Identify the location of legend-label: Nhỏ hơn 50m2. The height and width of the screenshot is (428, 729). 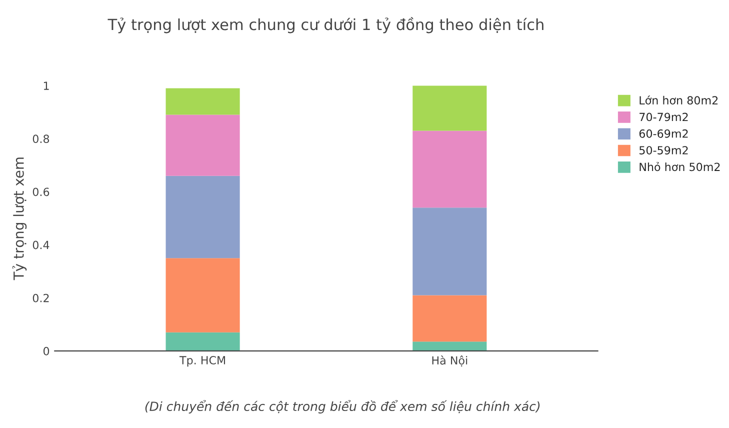
(680, 167).